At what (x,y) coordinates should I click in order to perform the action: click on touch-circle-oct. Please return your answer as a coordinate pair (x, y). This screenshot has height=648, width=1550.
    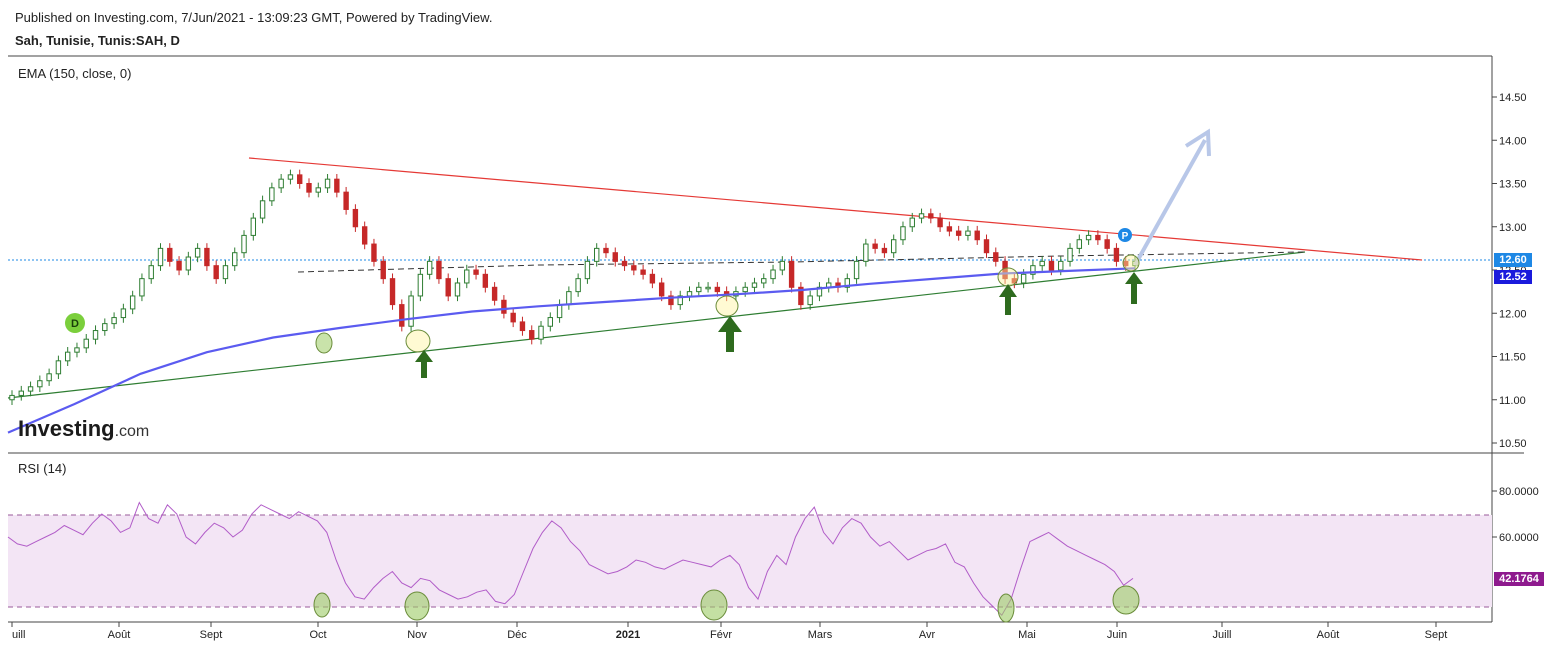
    Looking at the image, I should click on (324, 343).